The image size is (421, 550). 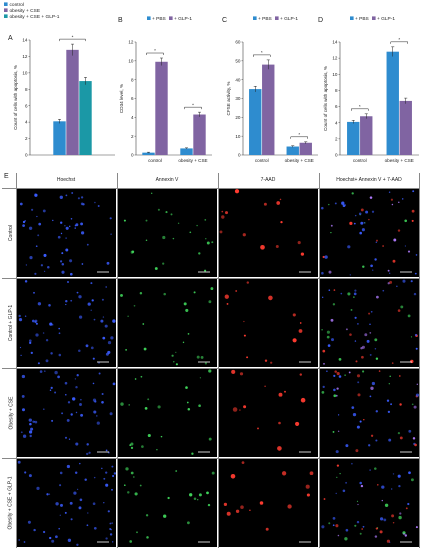 I want to click on panel-d-y-tick-label: 6, so click(x=336, y=106).